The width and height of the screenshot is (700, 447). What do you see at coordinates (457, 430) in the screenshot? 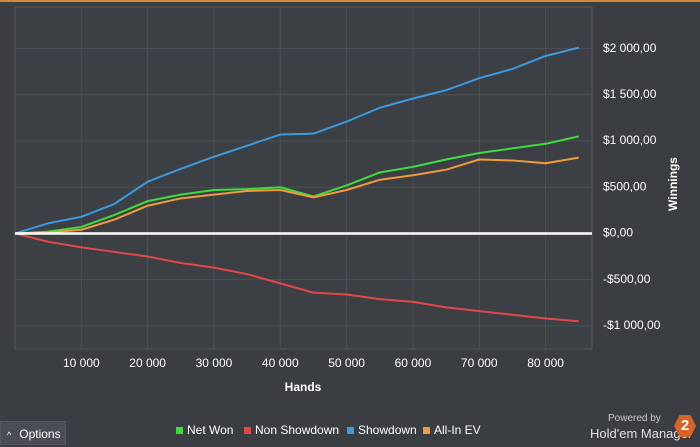
I see `legend-label: All-In EV` at bounding box center [457, 430].